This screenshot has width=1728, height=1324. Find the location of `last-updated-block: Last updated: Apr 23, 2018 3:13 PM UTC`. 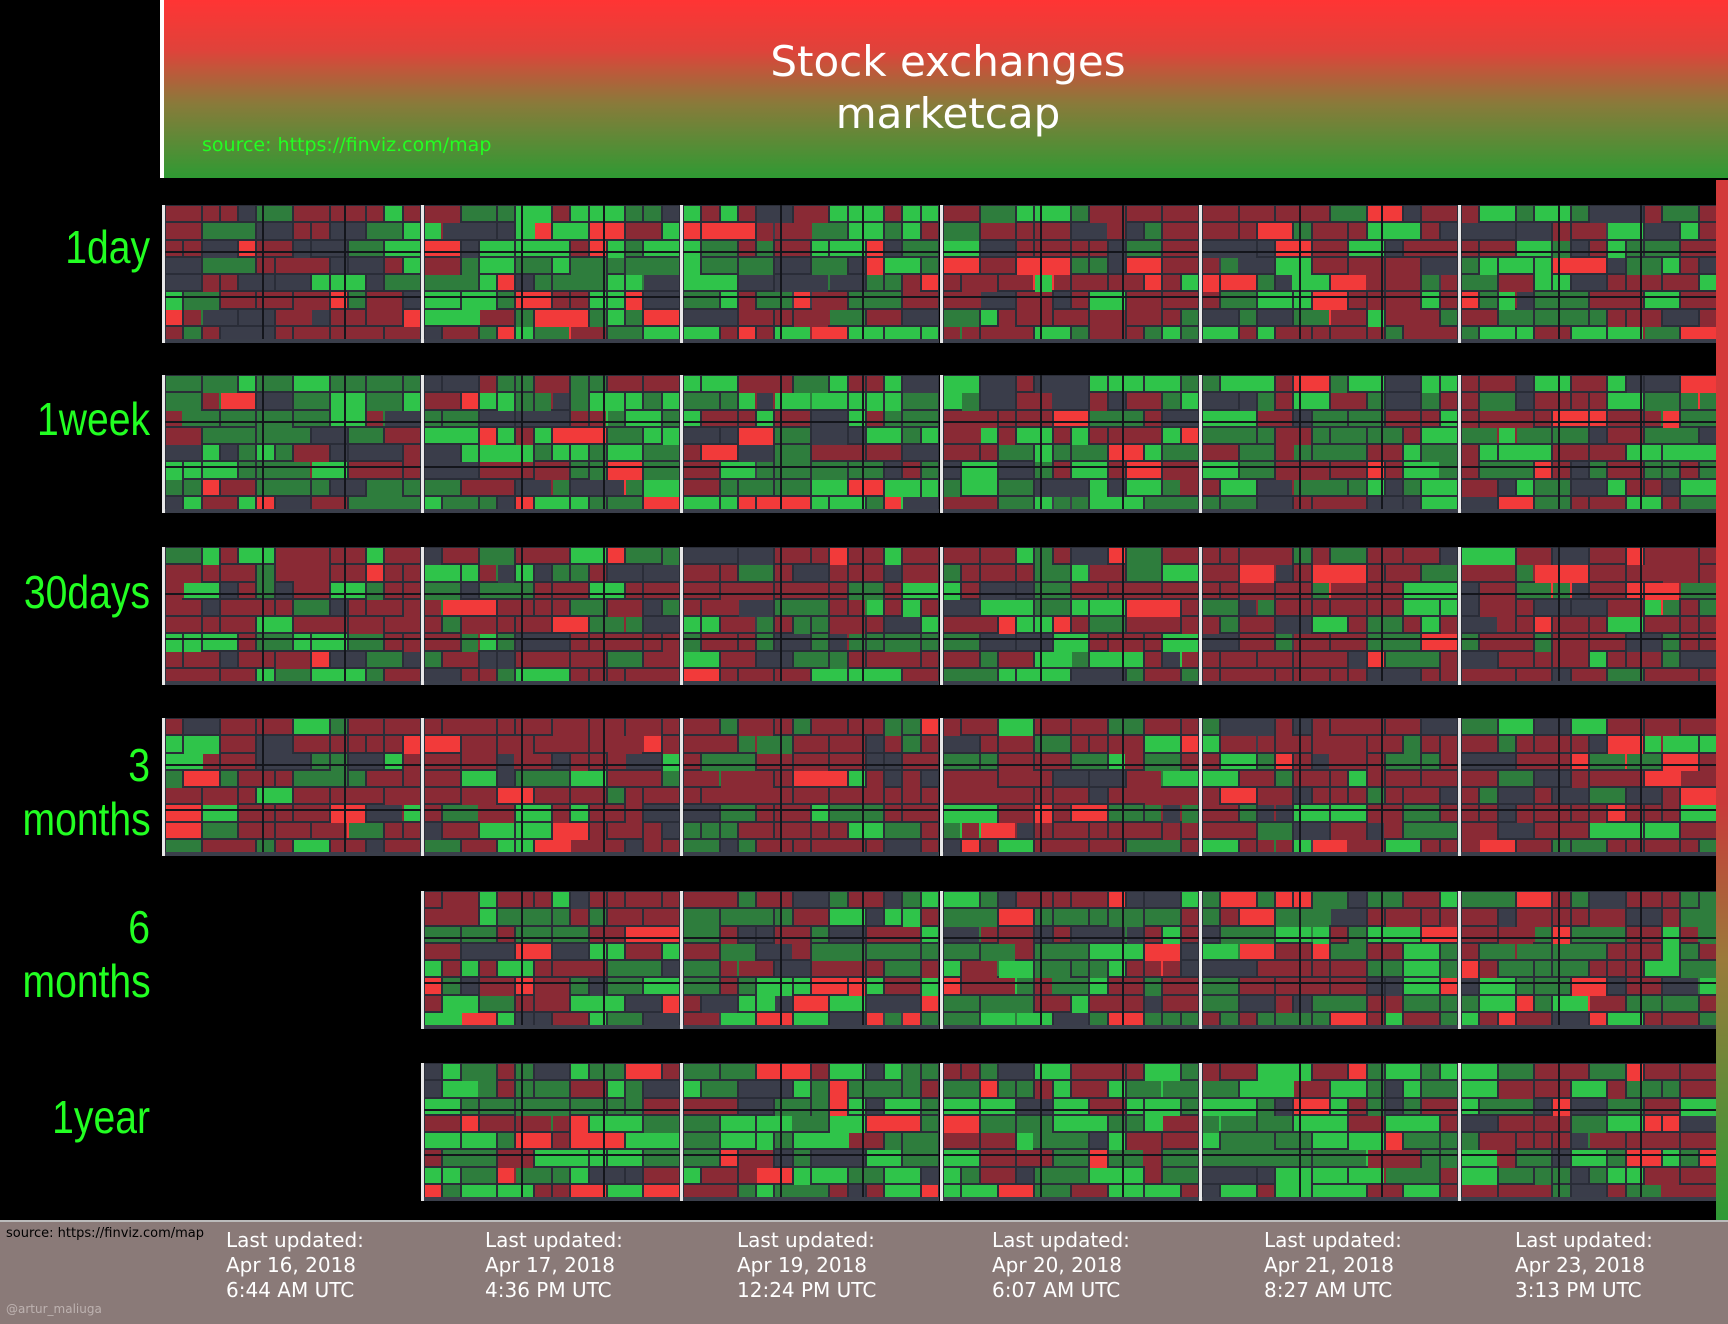

last-updated-block: Last updated: Apr 23, 2018 3:13 PM UTC is located at coordinates (1584, 1265).